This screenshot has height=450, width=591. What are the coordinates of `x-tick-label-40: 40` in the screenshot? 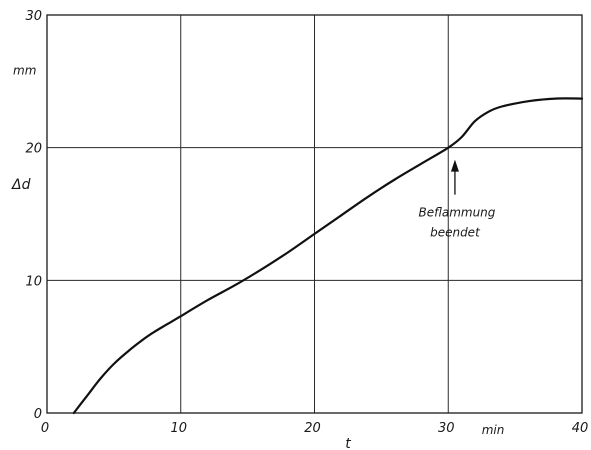 It's located at (580, 428).